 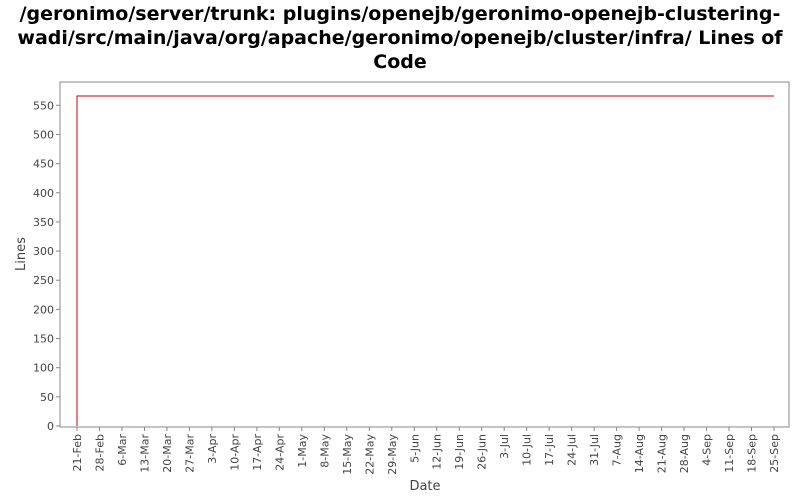 What do you see at coordinates (572, 450) in the screenshot?
I see `x-tick-label: 24-Jul` at bounding box center [572, 450].